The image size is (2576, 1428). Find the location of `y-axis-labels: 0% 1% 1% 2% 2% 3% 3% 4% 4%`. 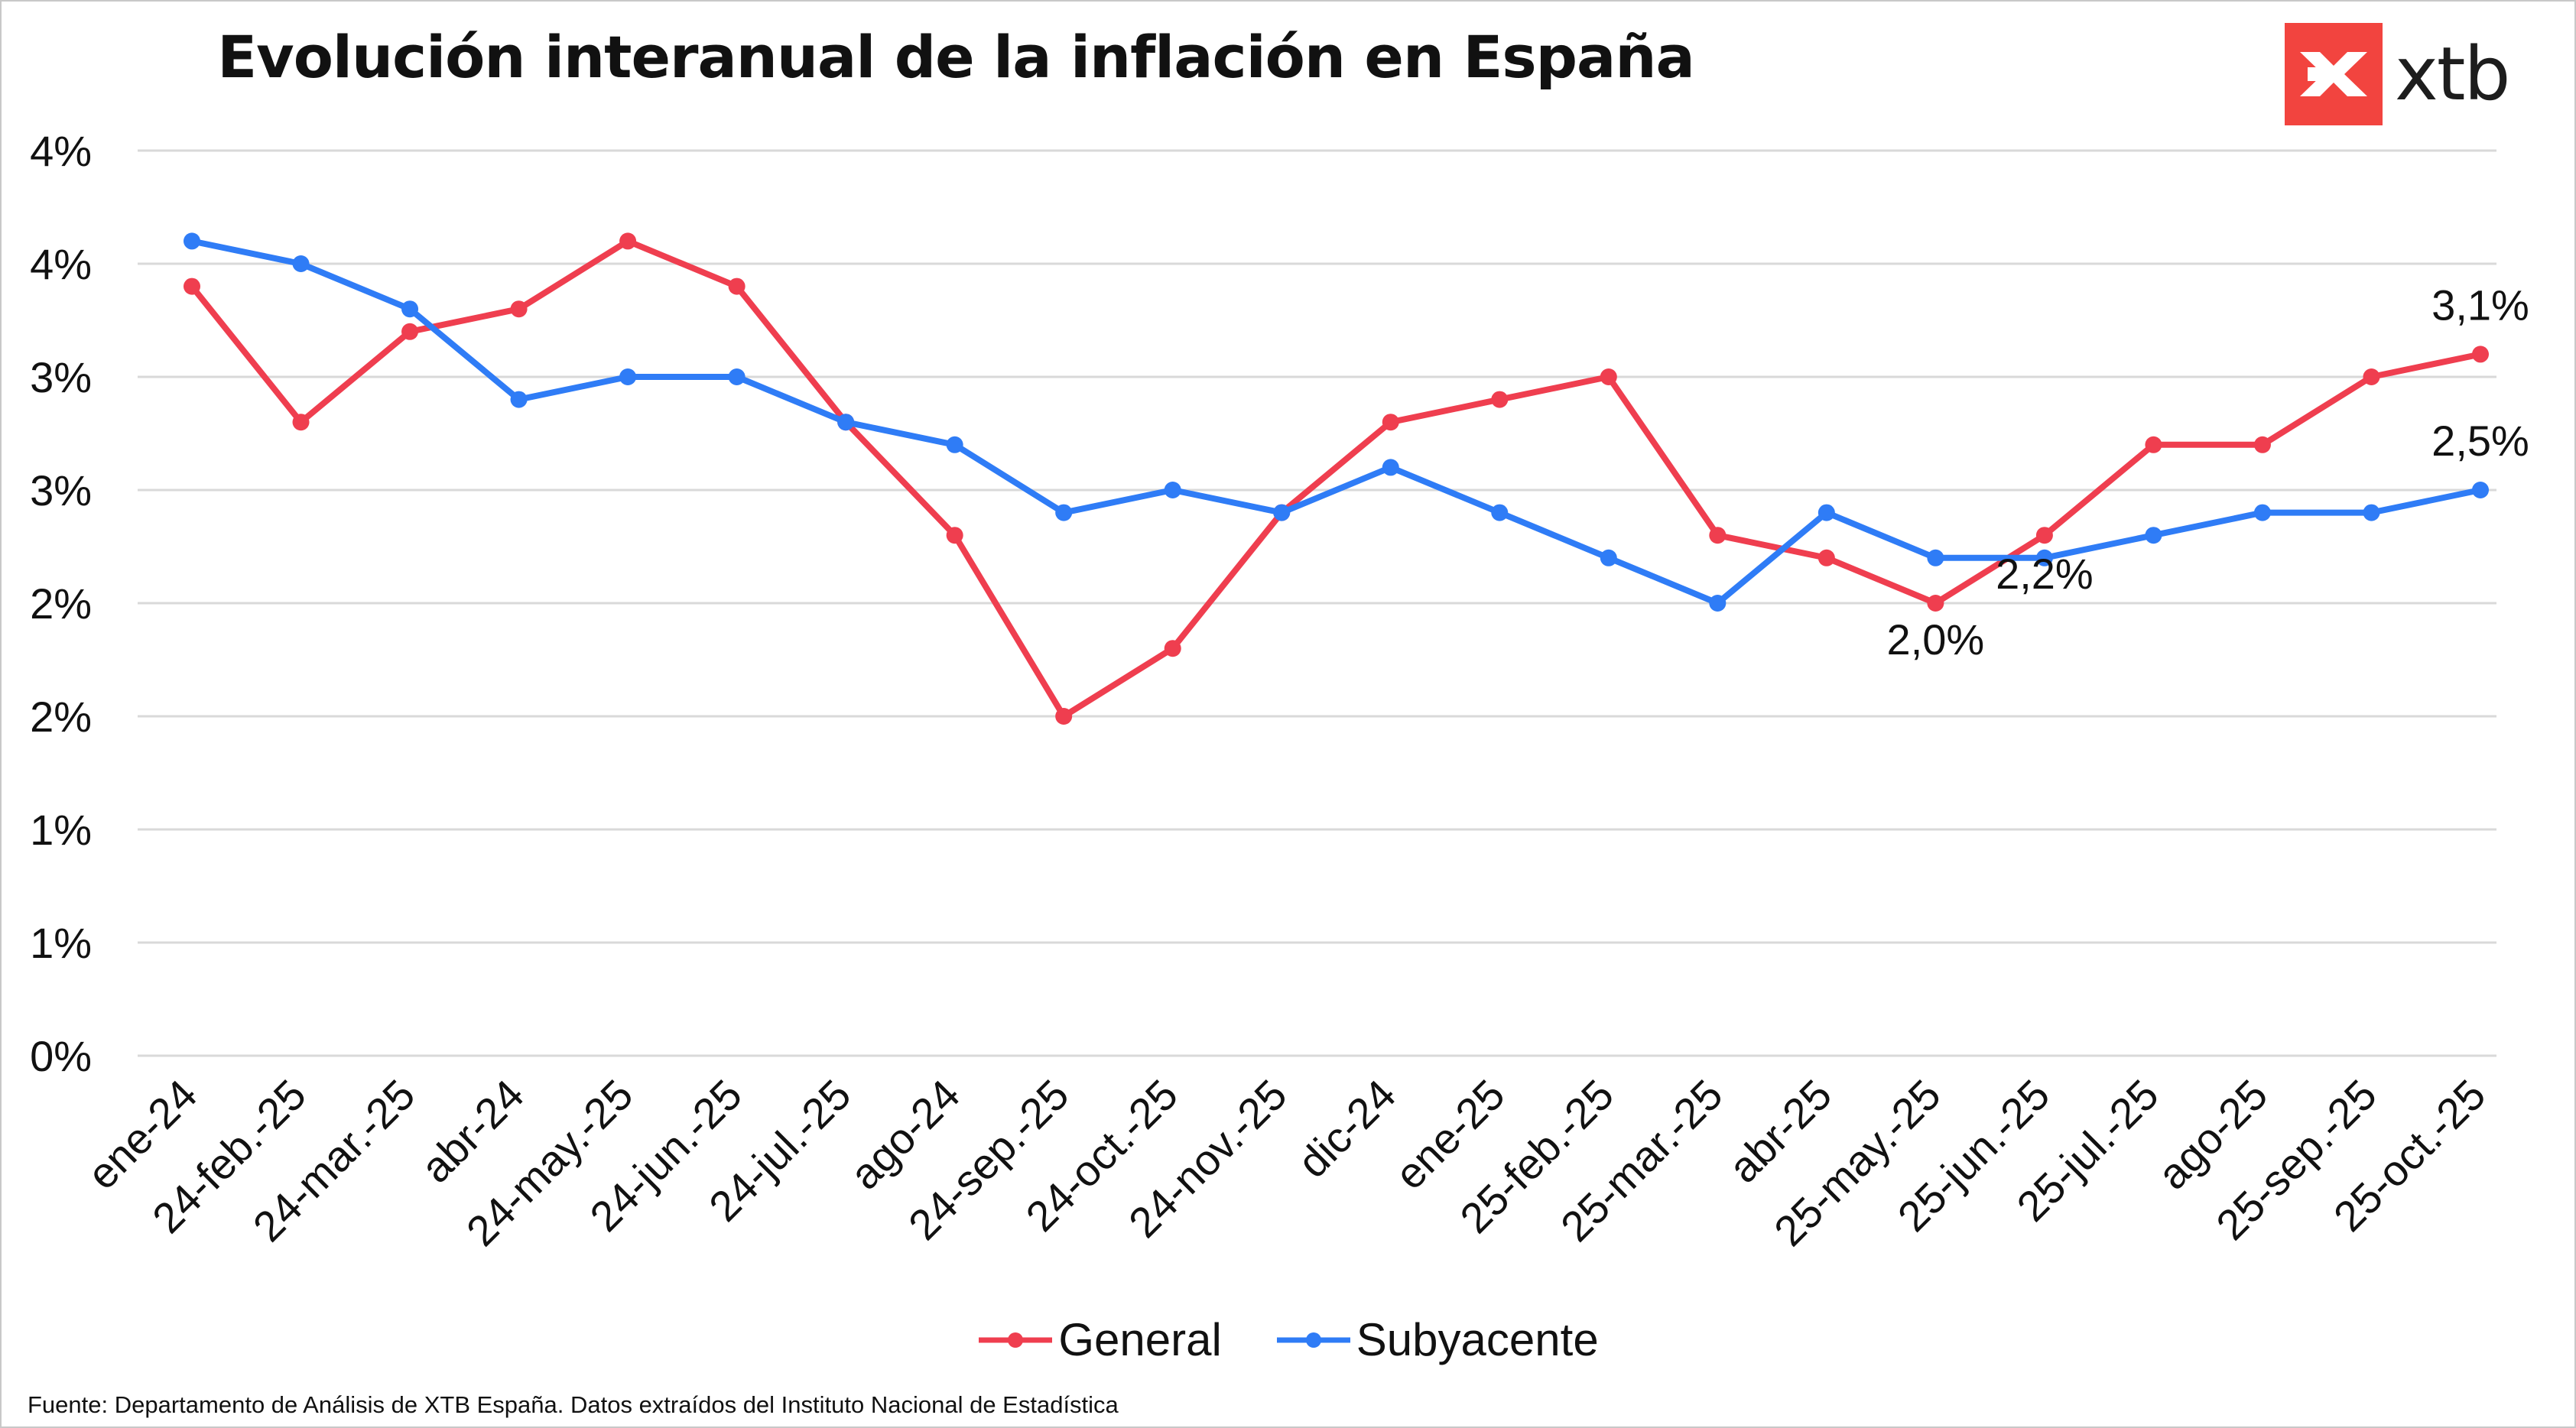

y-axis-labels: 0% 1% 1% 2% 2% 3% 3% 4% 4% is located at coordinates (61, 603).